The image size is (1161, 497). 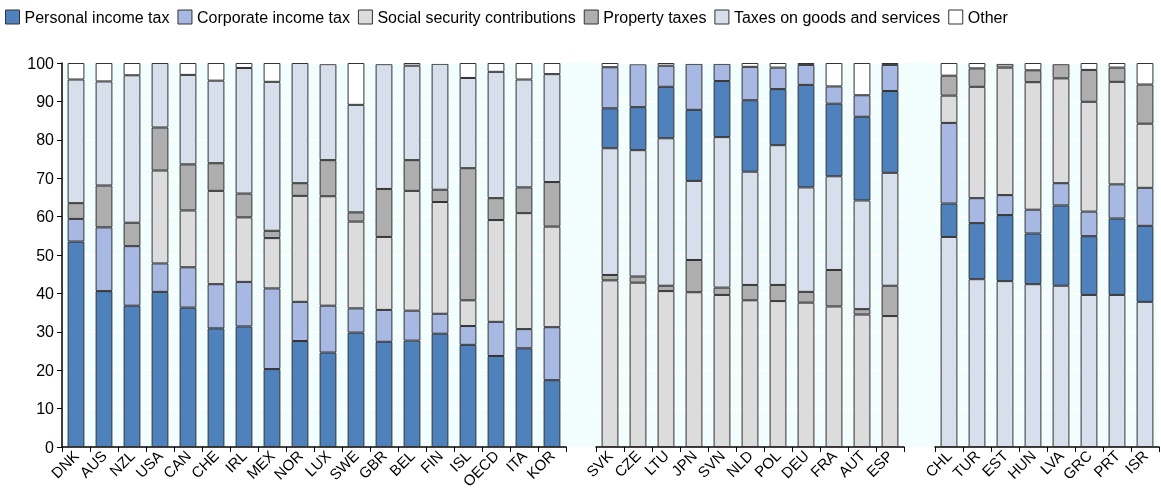 I want to click on y-tick-label: 50, so click(x=45, y=255).